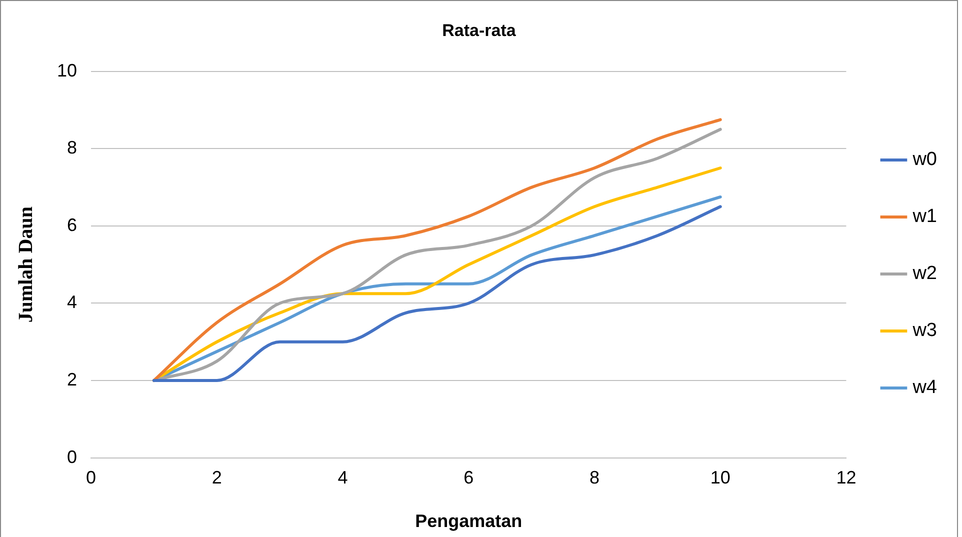 This screenshot has width=962, height=537. Describe the element at coordinates (468, 521) in the screenshot. I see `x-axis-title: Pengamatan` at that location.